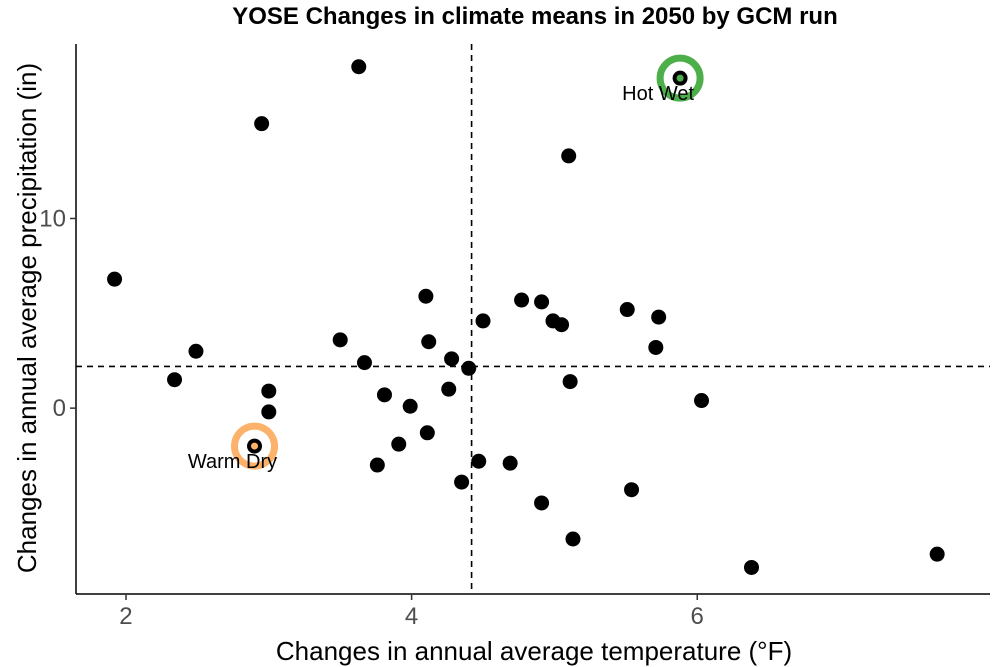  What do you see at coordinates (697, 616) in the screenshot?
I see `x-tick-label: 6` at bounding box center [697, 616].